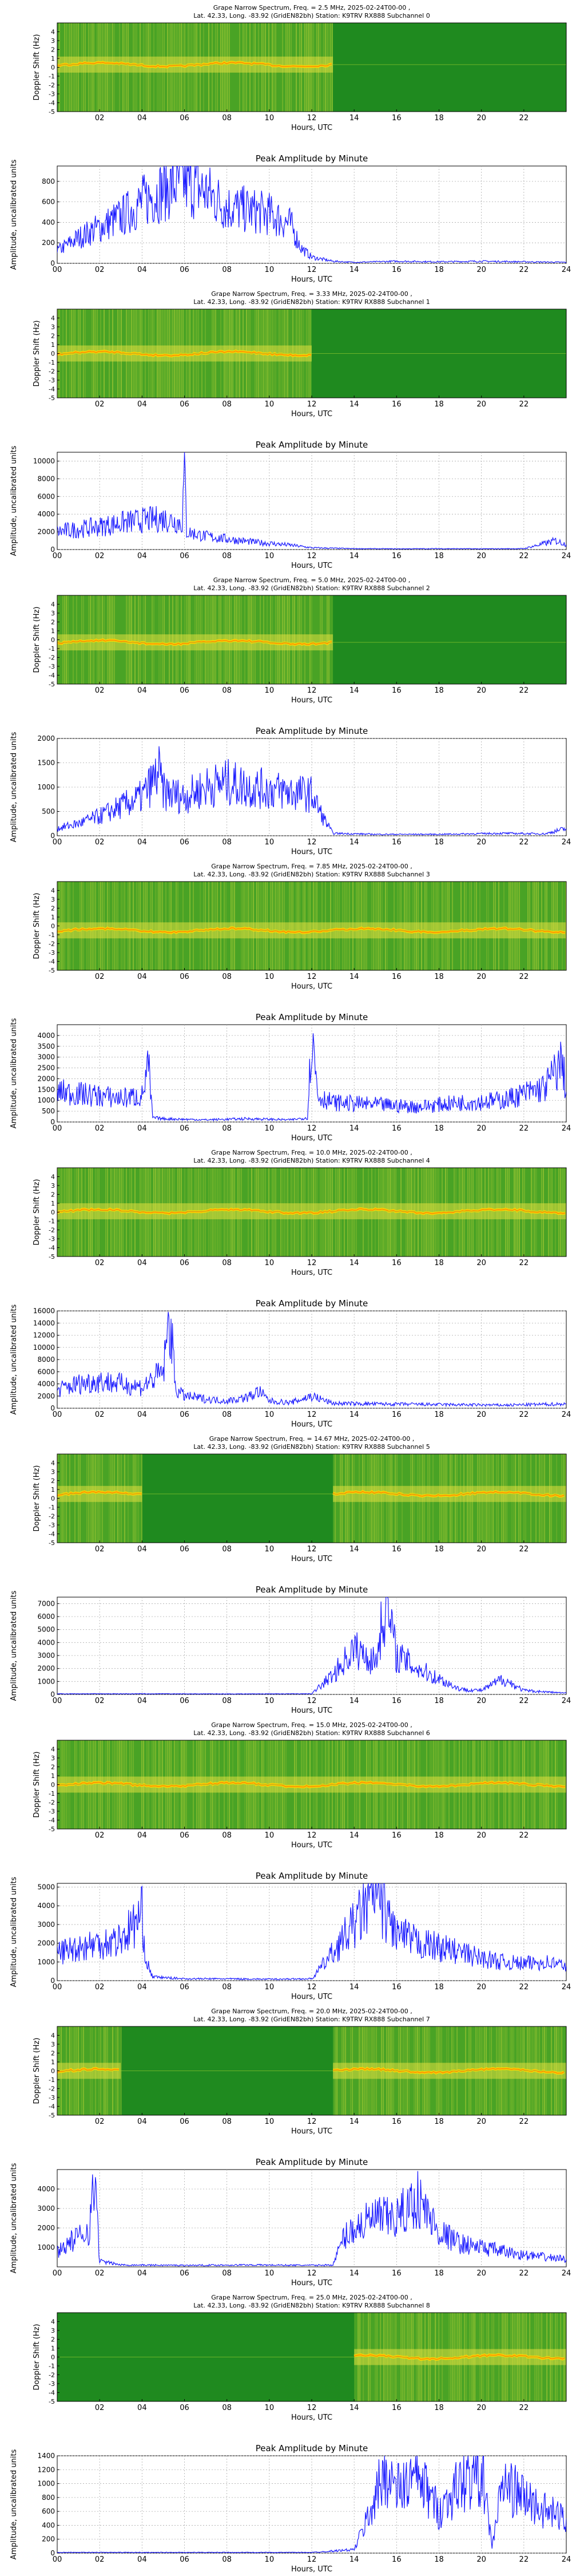 The width and height of the screenshot is (572, 2576). I want to click on amplitude-x-tick-label: 24, so click(566, 270).